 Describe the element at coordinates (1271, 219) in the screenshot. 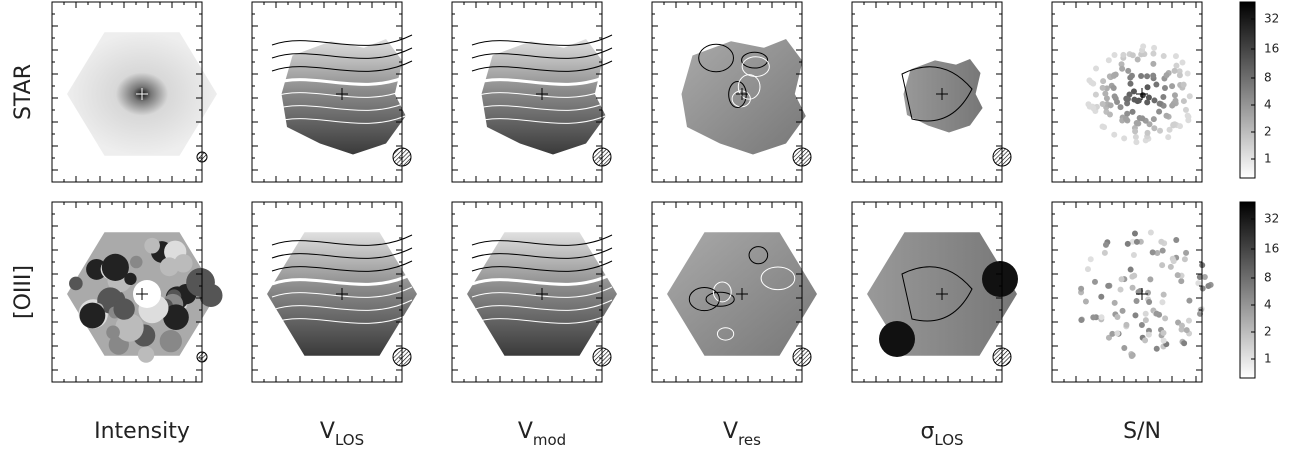

I see `colorbar-tick-label: 32` at that location.